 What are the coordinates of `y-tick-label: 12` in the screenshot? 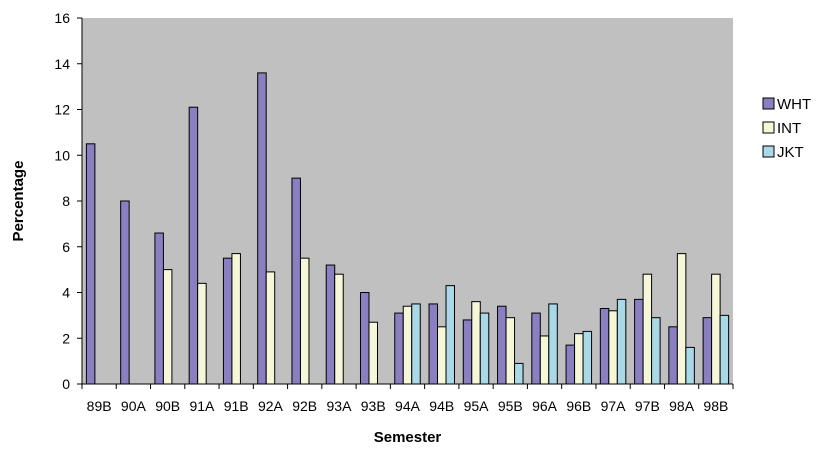 It's located at (62, 110).